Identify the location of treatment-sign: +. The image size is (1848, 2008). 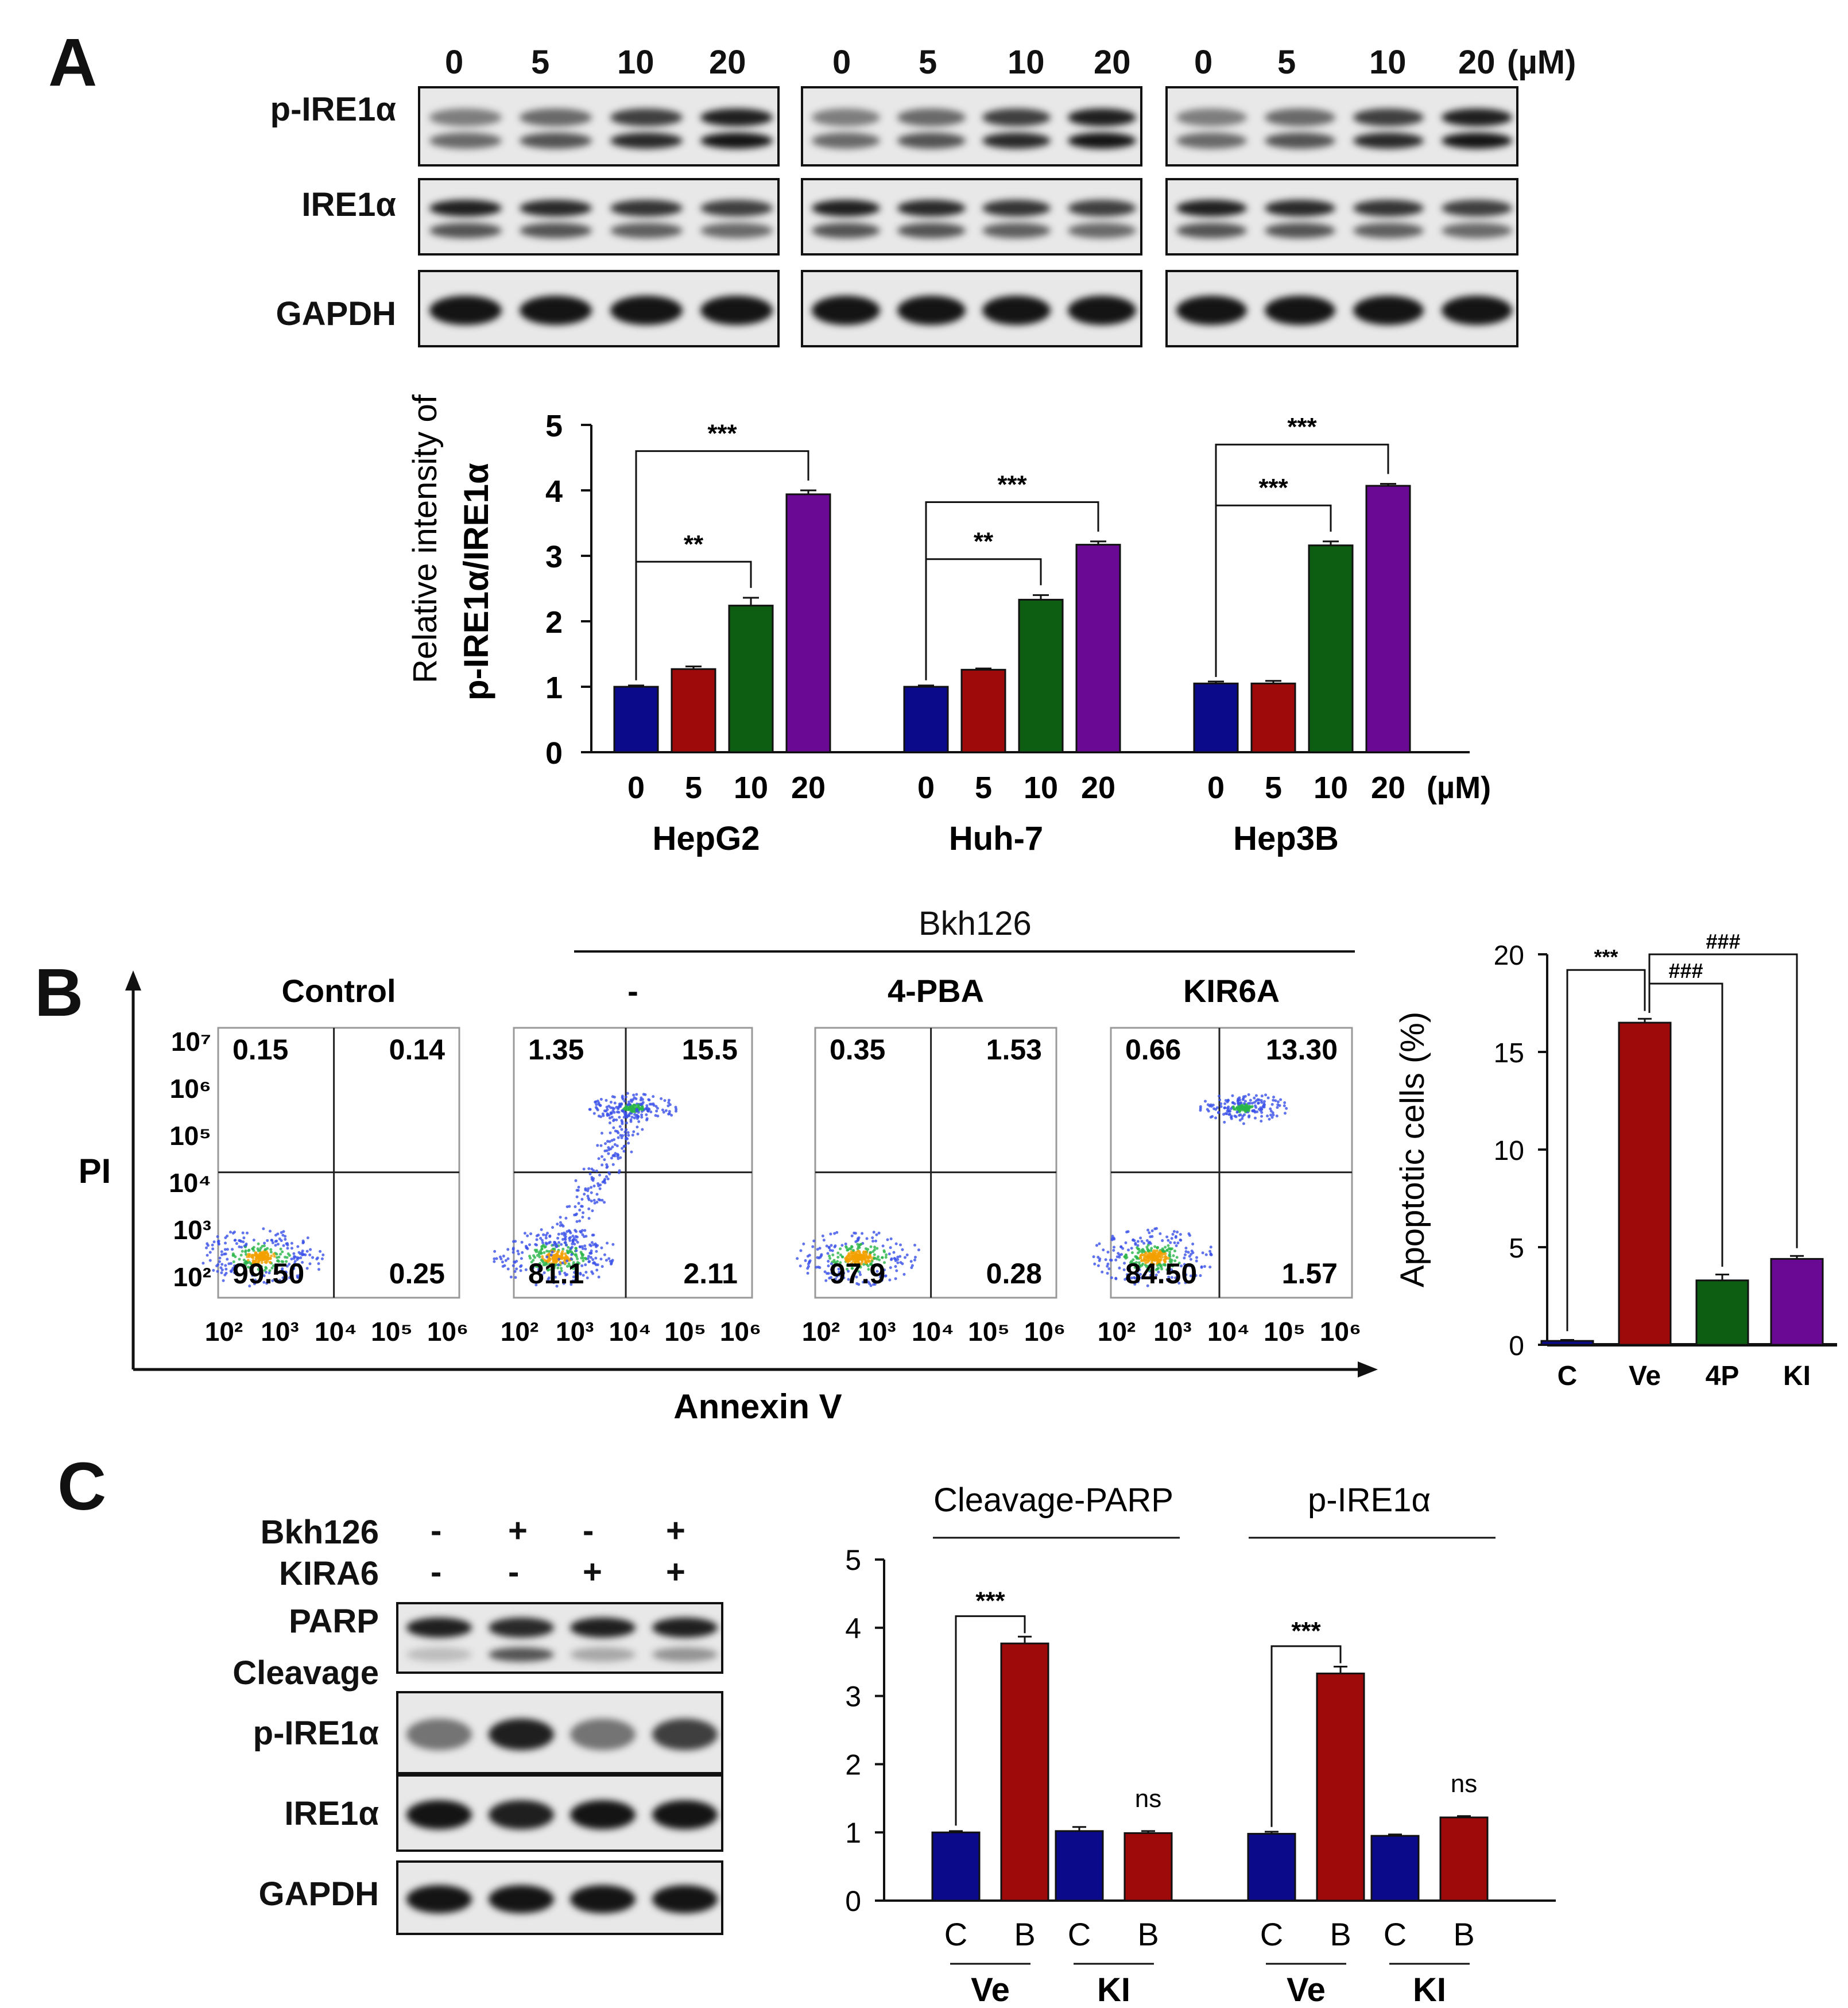
(518, 1530).